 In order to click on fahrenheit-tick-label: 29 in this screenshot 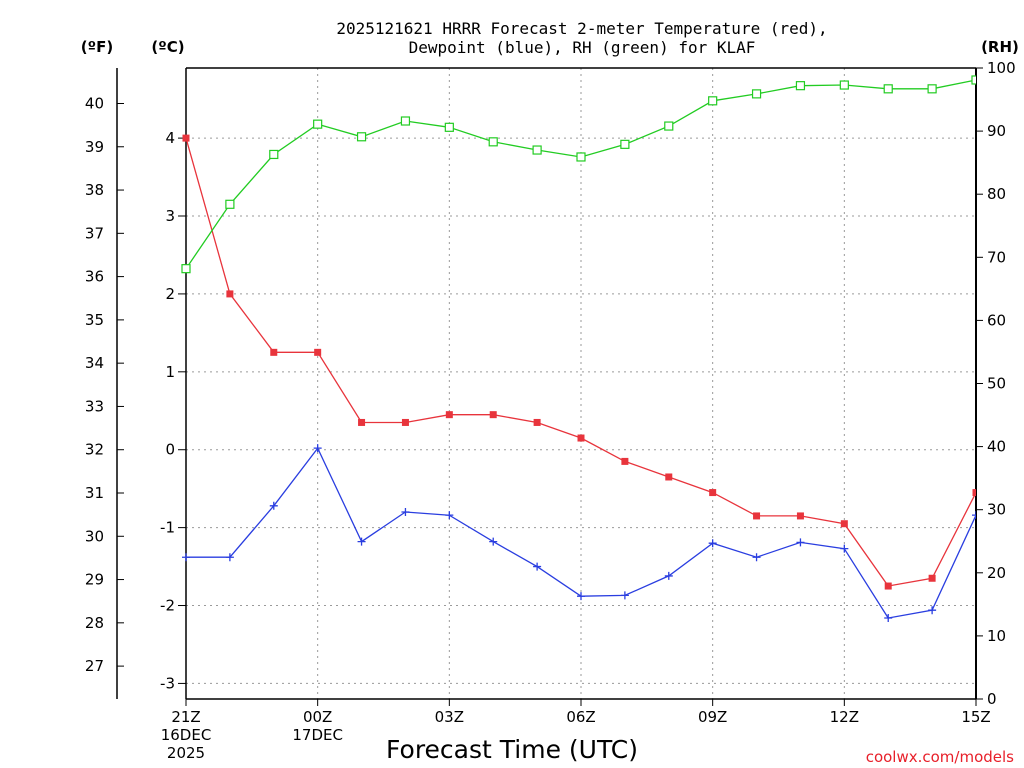, I will do `click(94, 580)`.